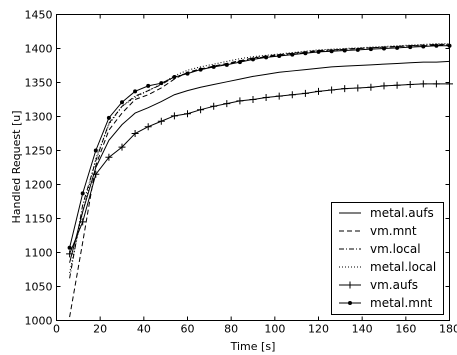 The height and width of the screenshot is (355, 457). What do you see at coordinates (39, 219) in the screenshot?
I see `y-tick-label: 1150` at bounding box center [39, 219].